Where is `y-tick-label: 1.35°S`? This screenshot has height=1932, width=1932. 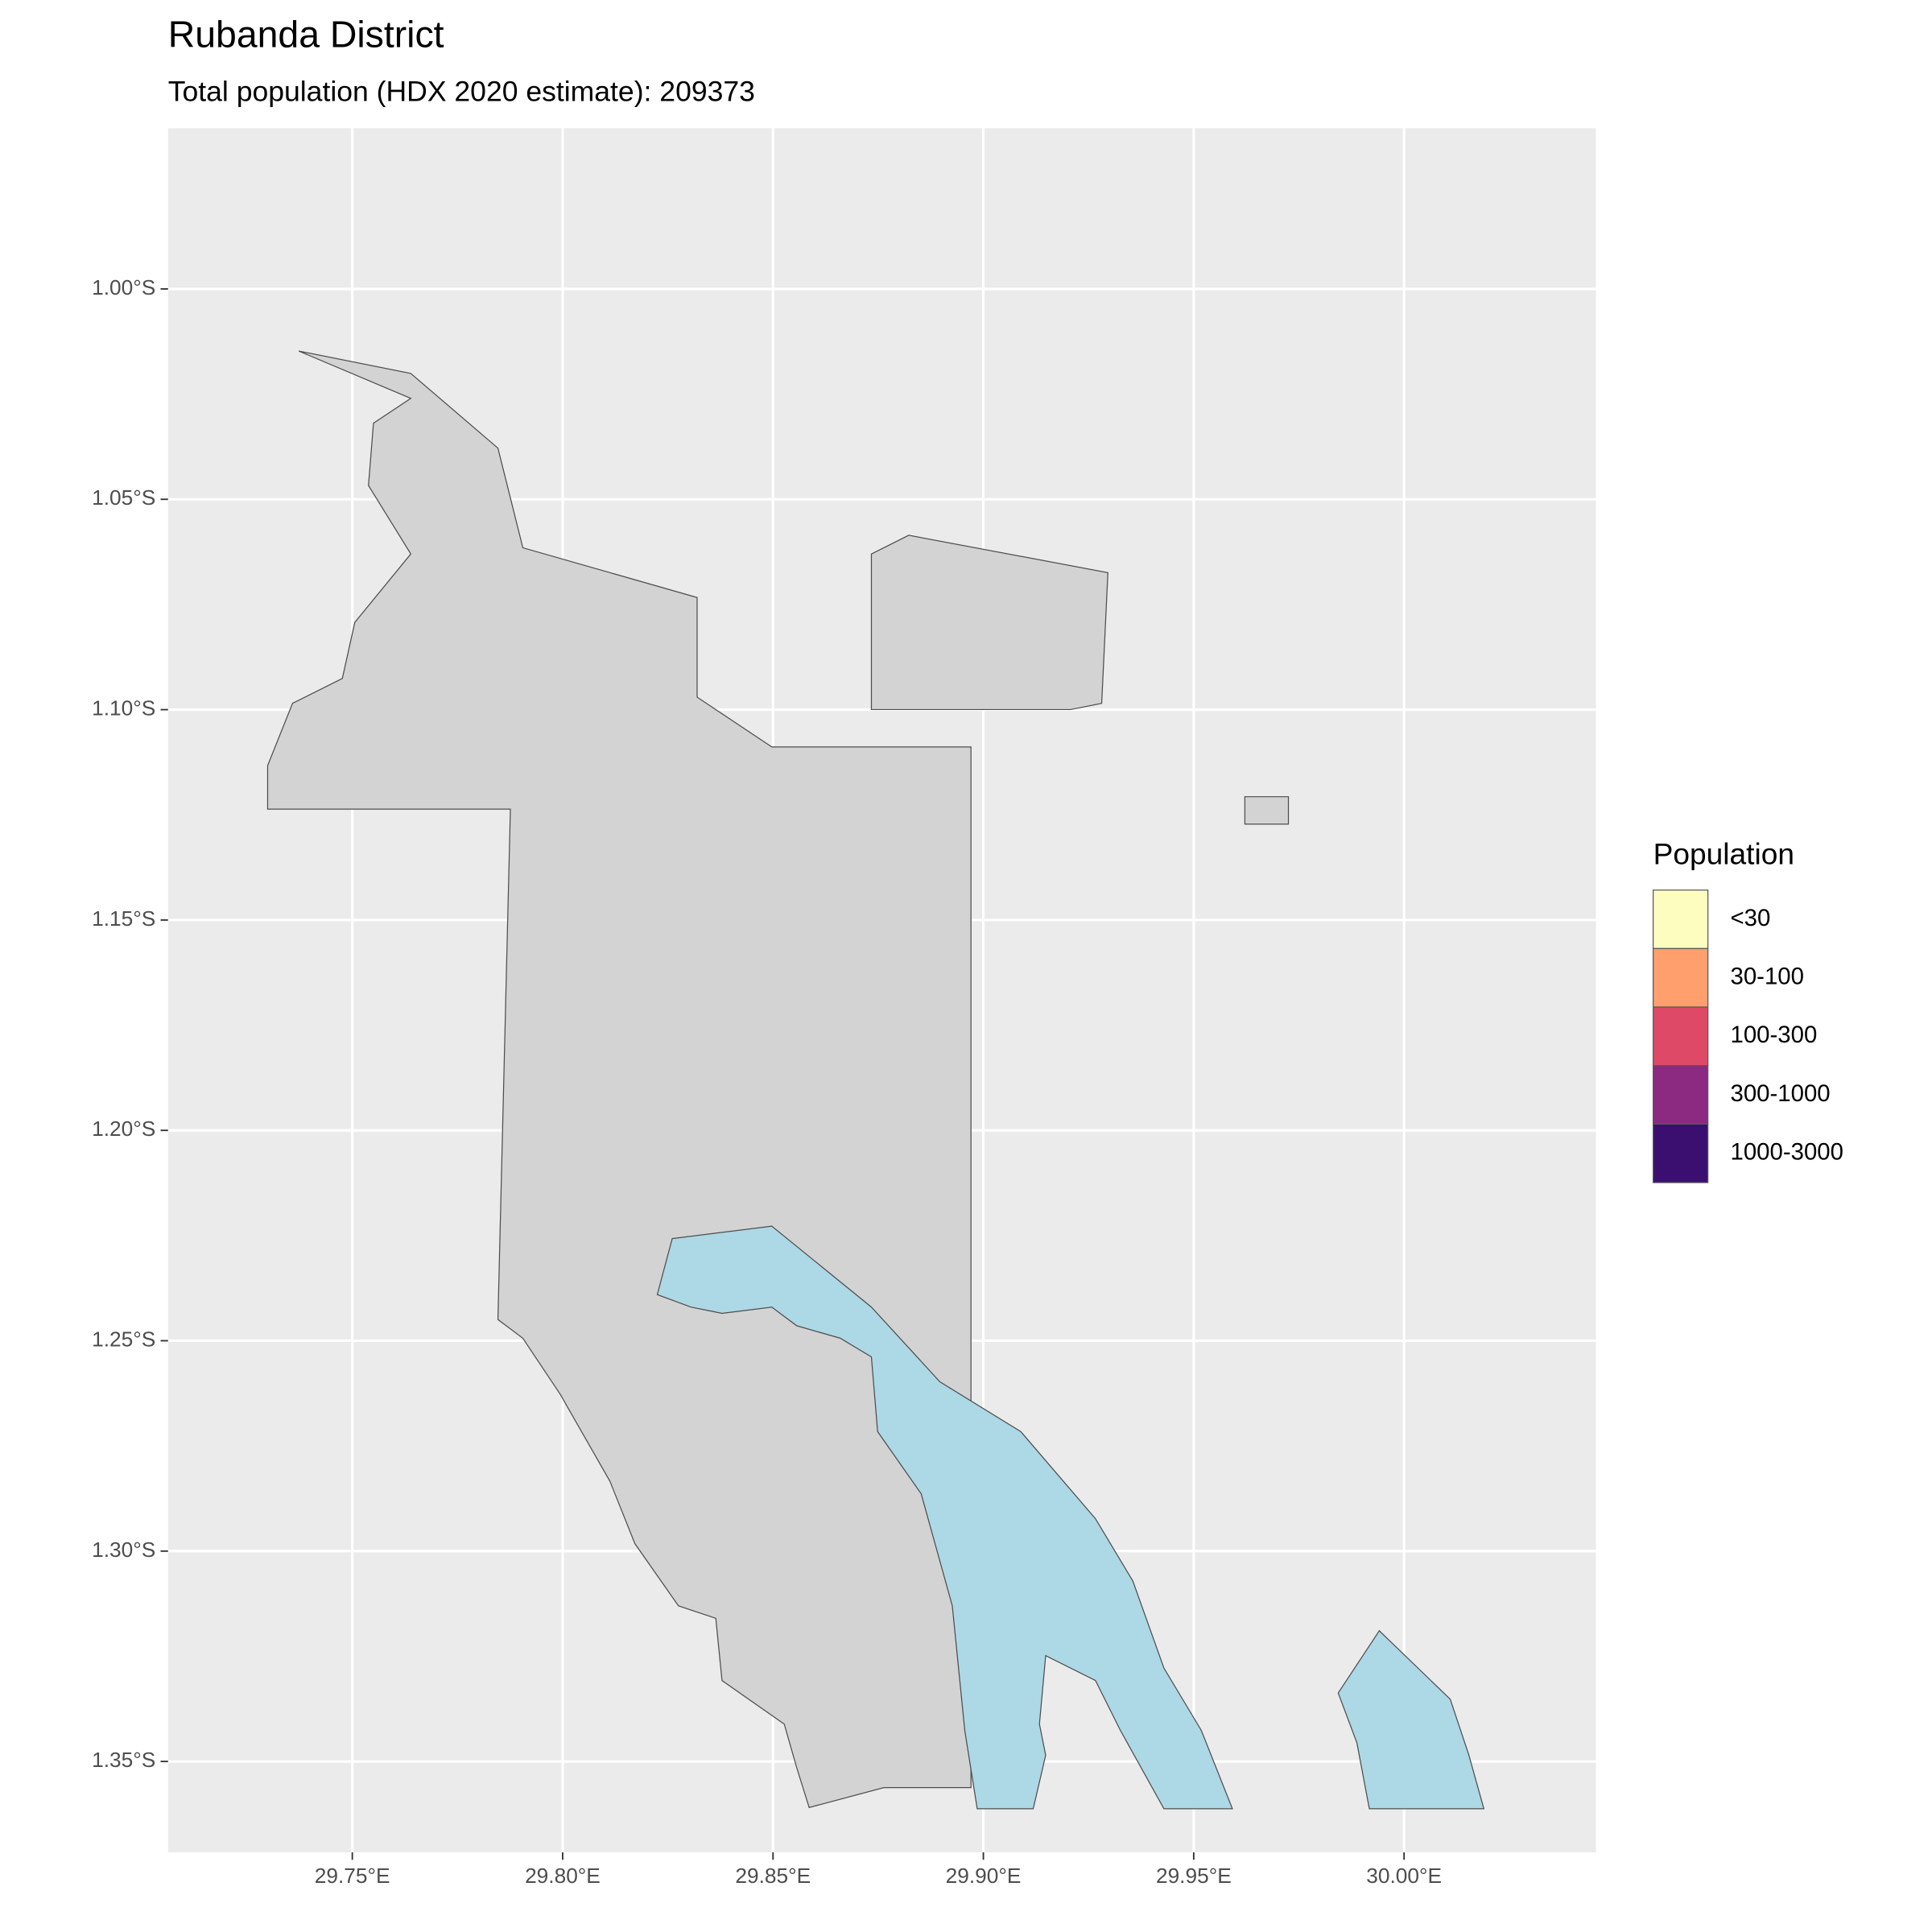 y-tick-label: 1.35°S is located at coordinates (123, 1760).